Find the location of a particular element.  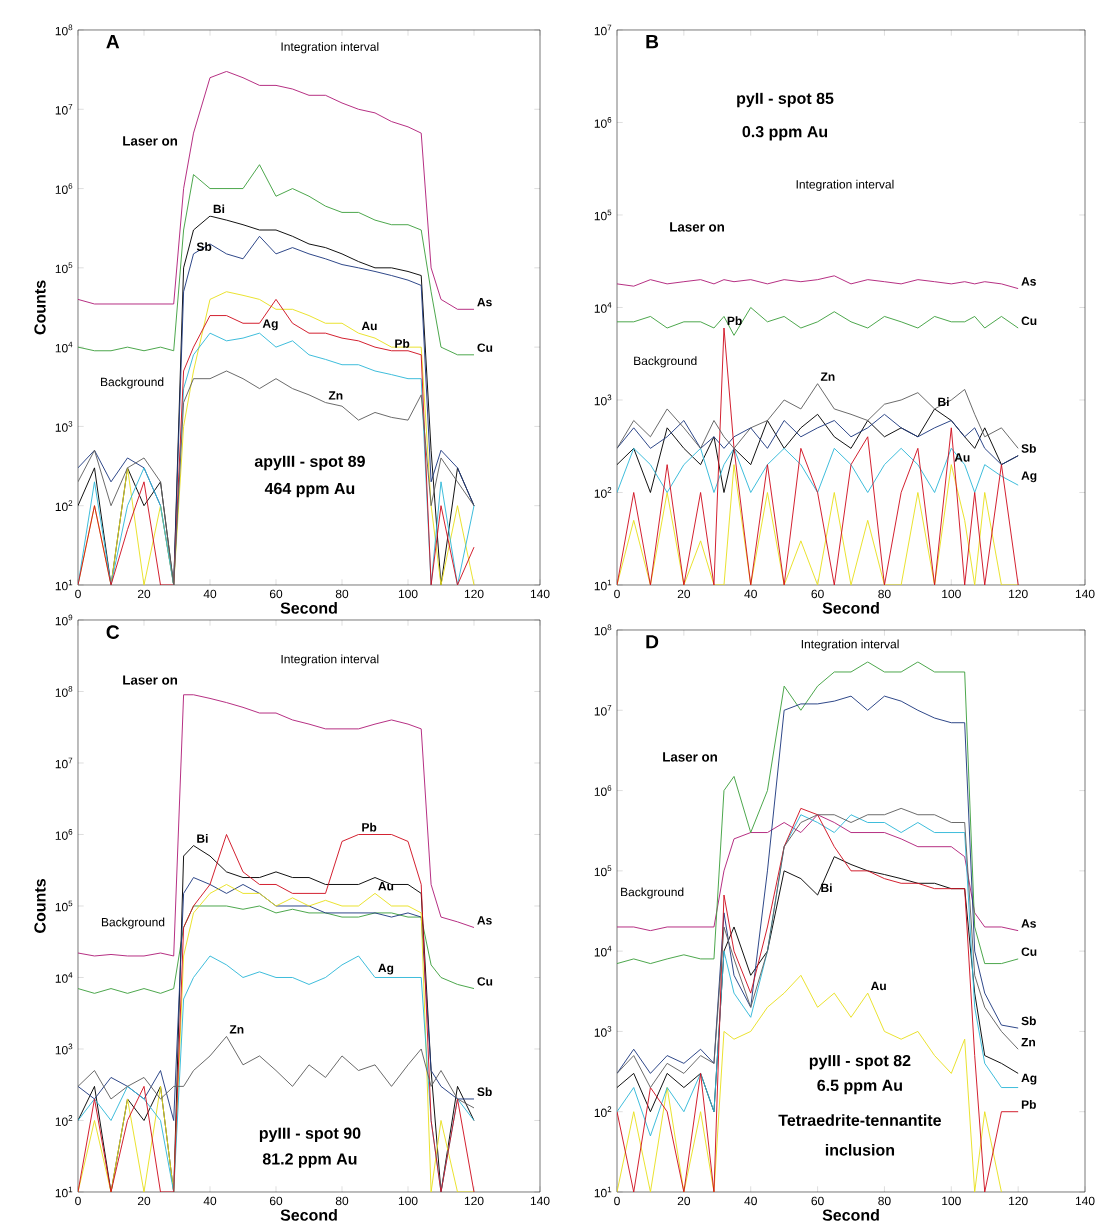

annotation: pyII - spot 85 is located at coordinates (785, 100).